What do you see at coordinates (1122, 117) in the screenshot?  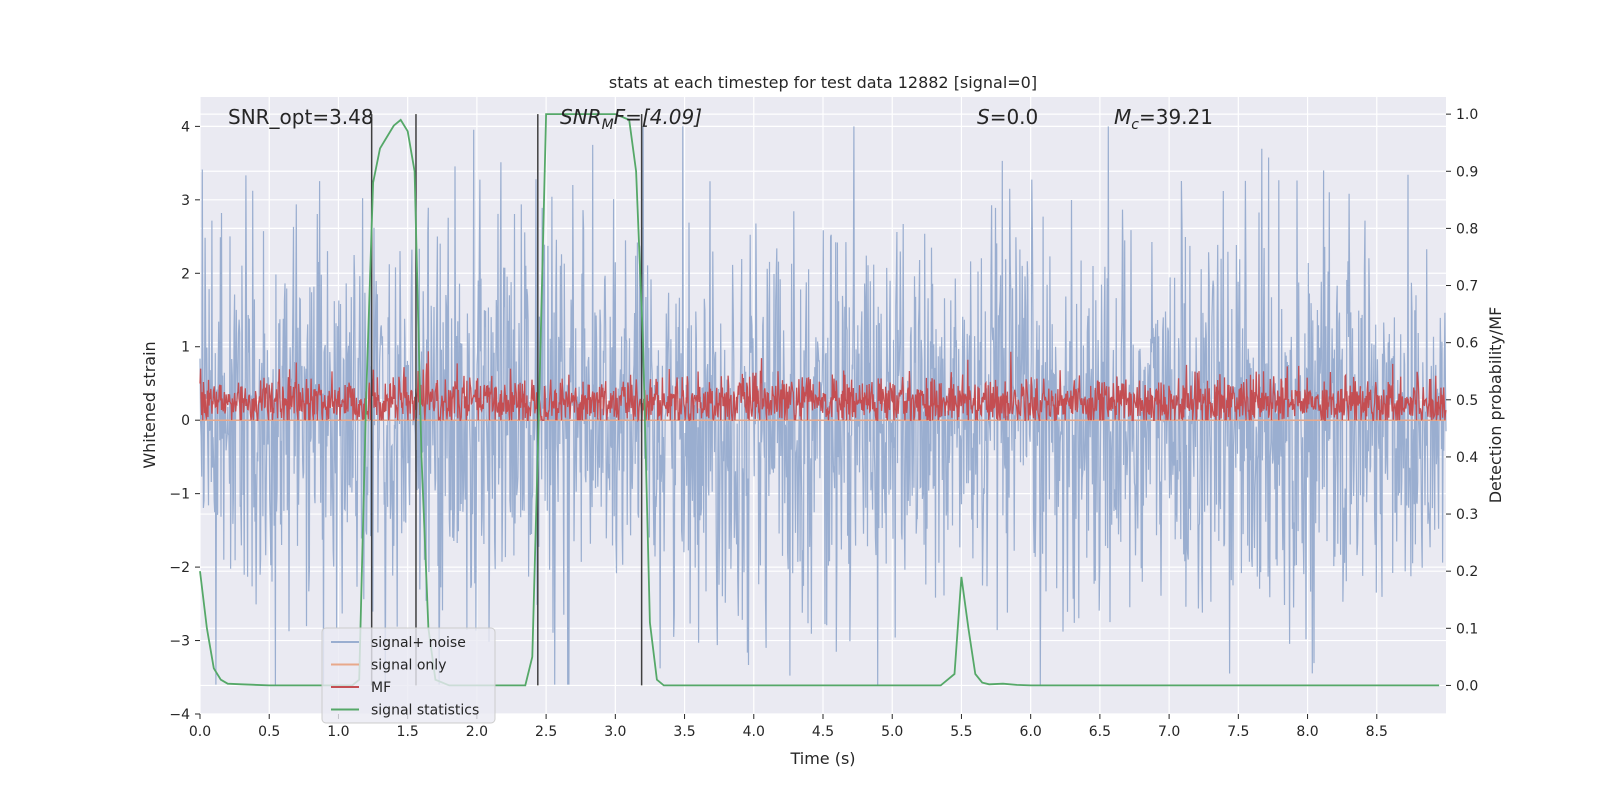 I see `annotation-mc-name: M` at bounding box center [1122, 117].